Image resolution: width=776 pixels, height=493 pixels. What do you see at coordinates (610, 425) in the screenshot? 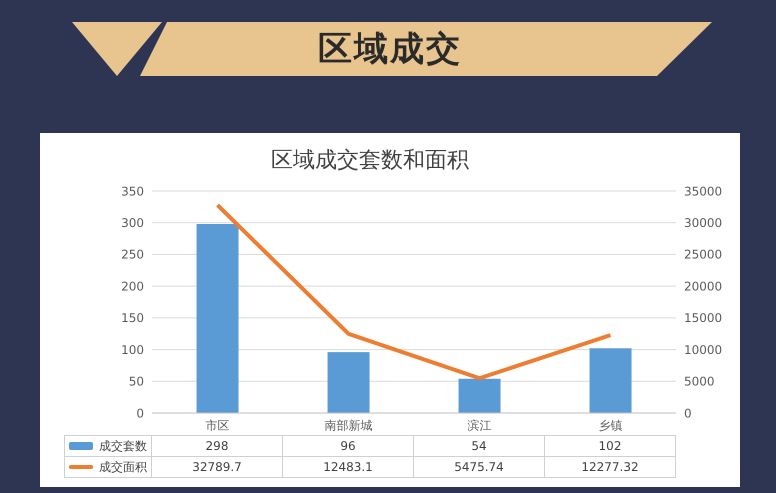
I see `x-tick-label: 乡镇` at bounding box center [610, 425].